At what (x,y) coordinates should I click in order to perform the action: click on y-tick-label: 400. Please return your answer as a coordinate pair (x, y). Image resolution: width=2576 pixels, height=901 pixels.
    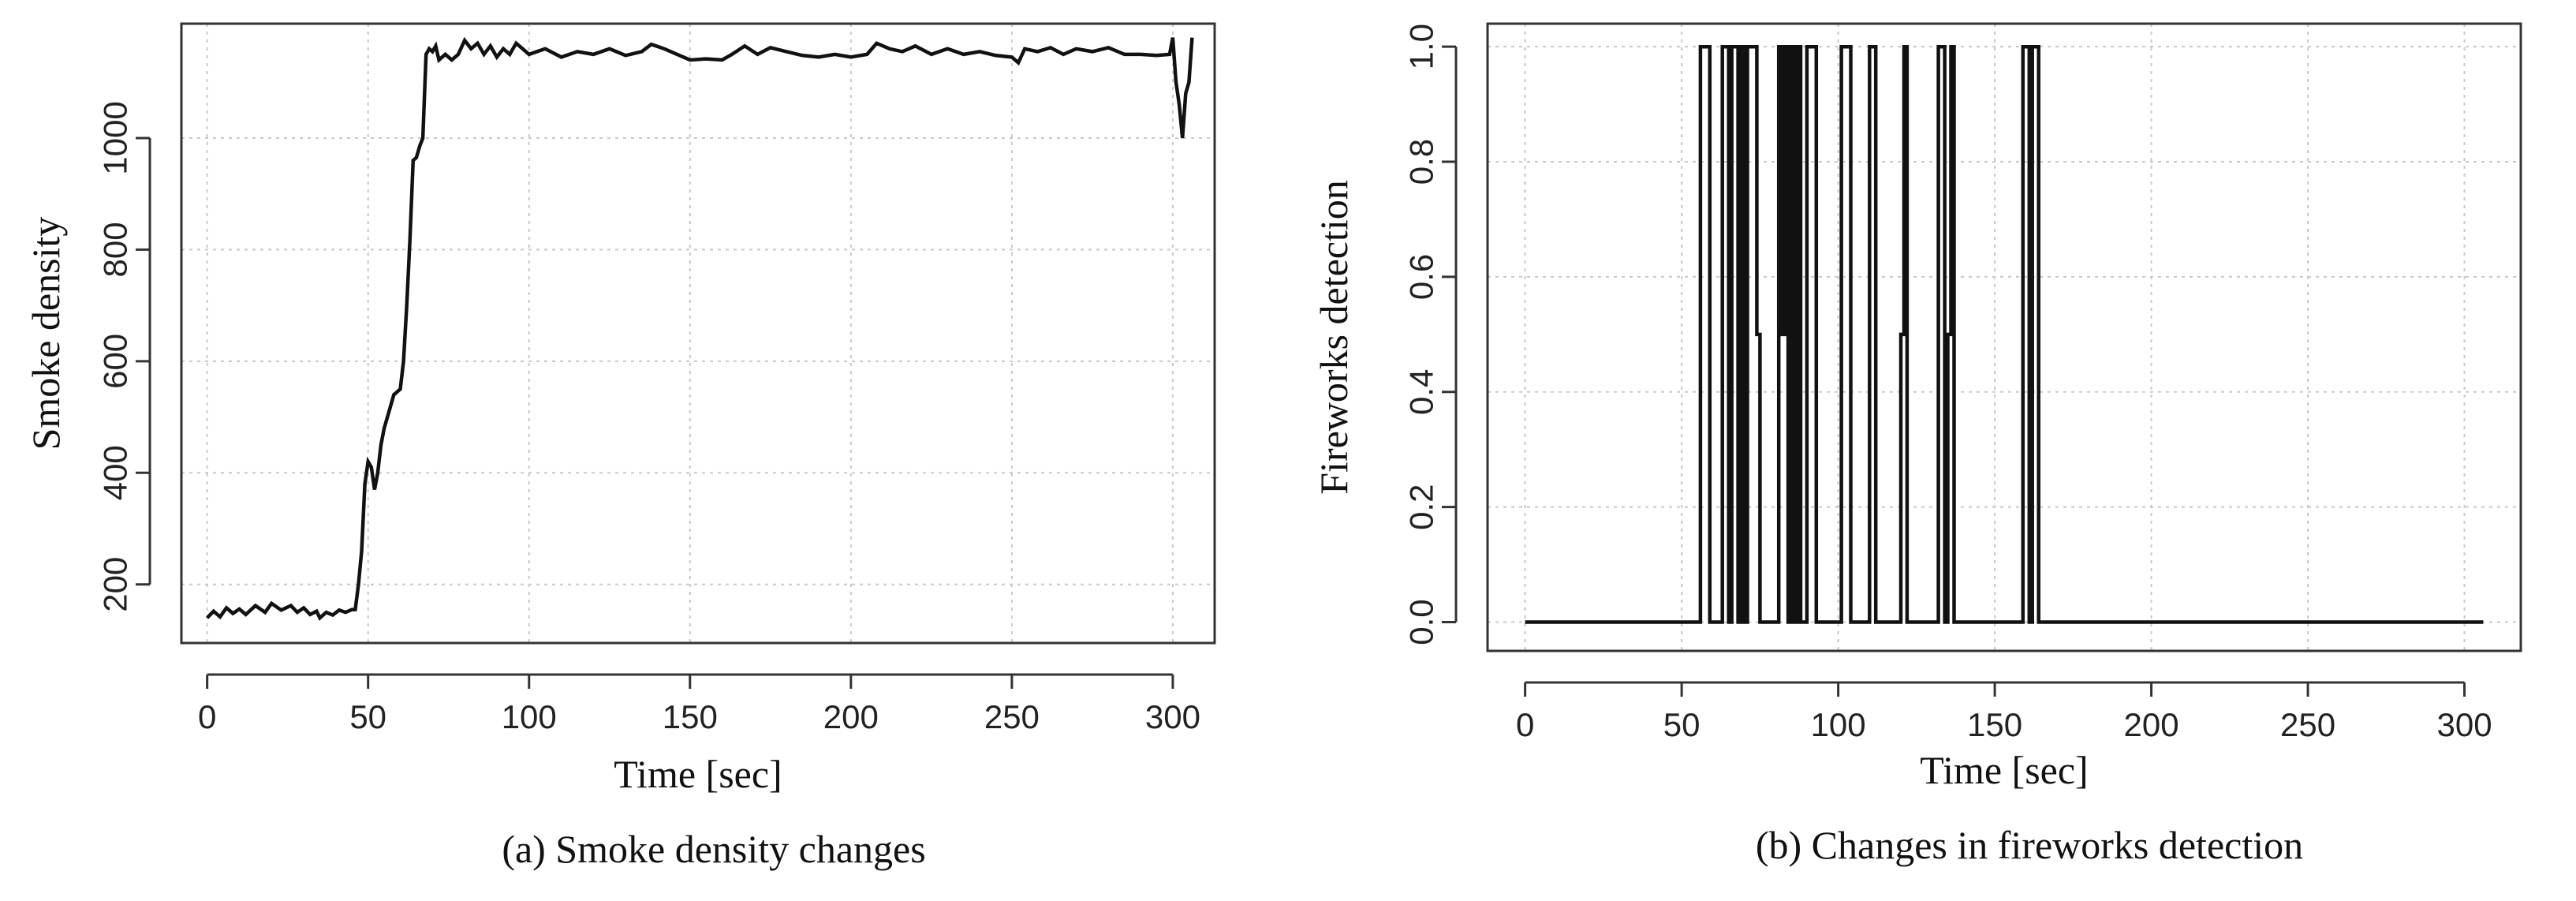
    Looking at the image, I should click on (115, 473).